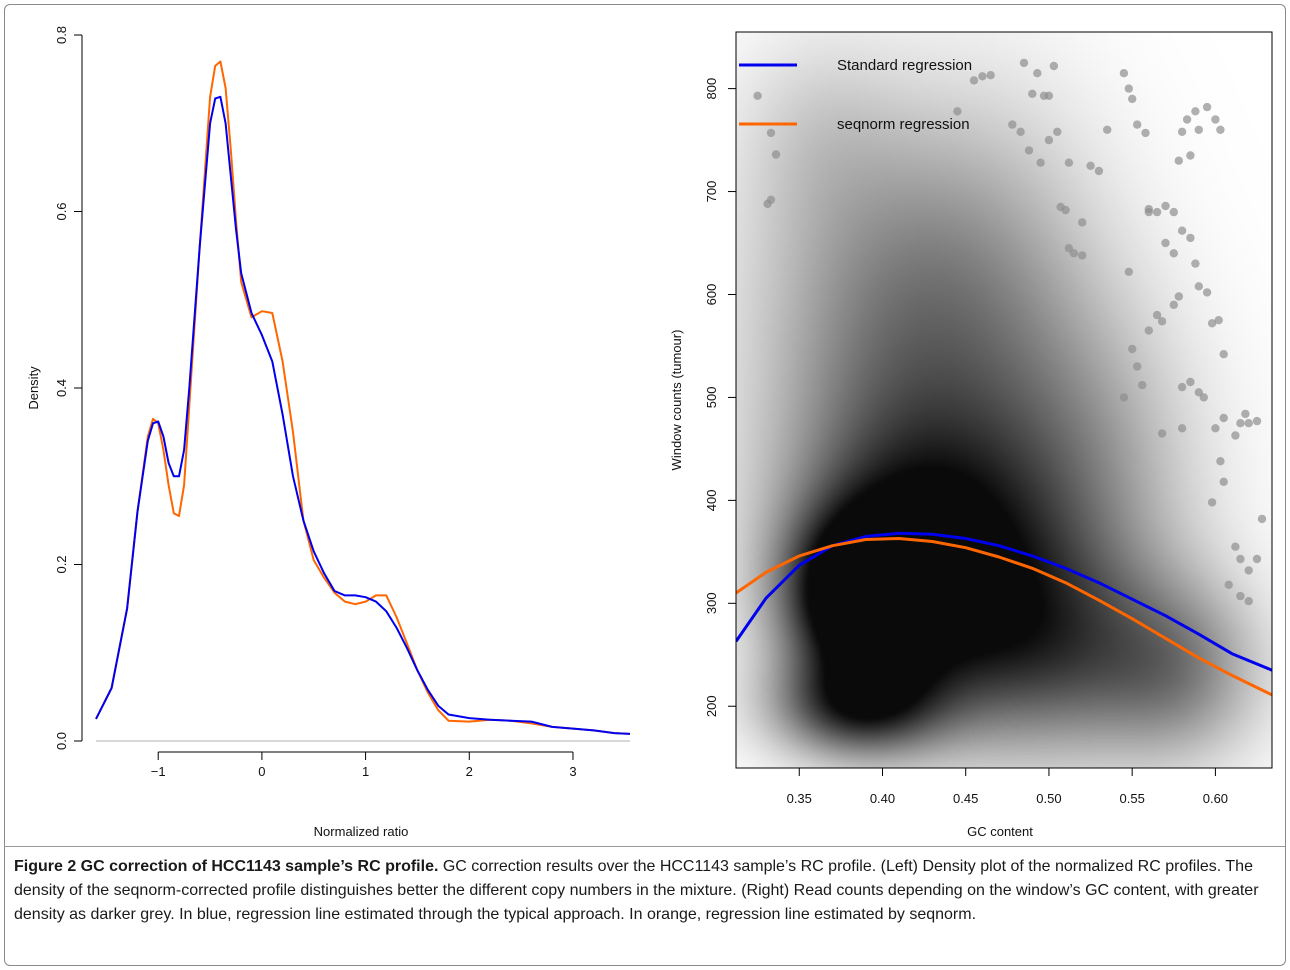 This screenshot has height=970, width=1290. Describe the element at coordinates (711, 603) in the screenshot. I see `y-tick-label: 300` at that location.